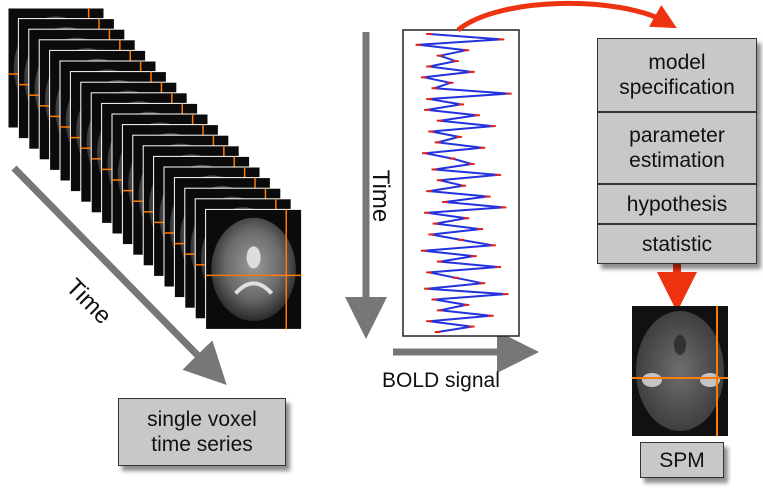  Describe the element at coordinates (119, 275) in the screenshot. I see `time-arrow-diagonal` at that location.